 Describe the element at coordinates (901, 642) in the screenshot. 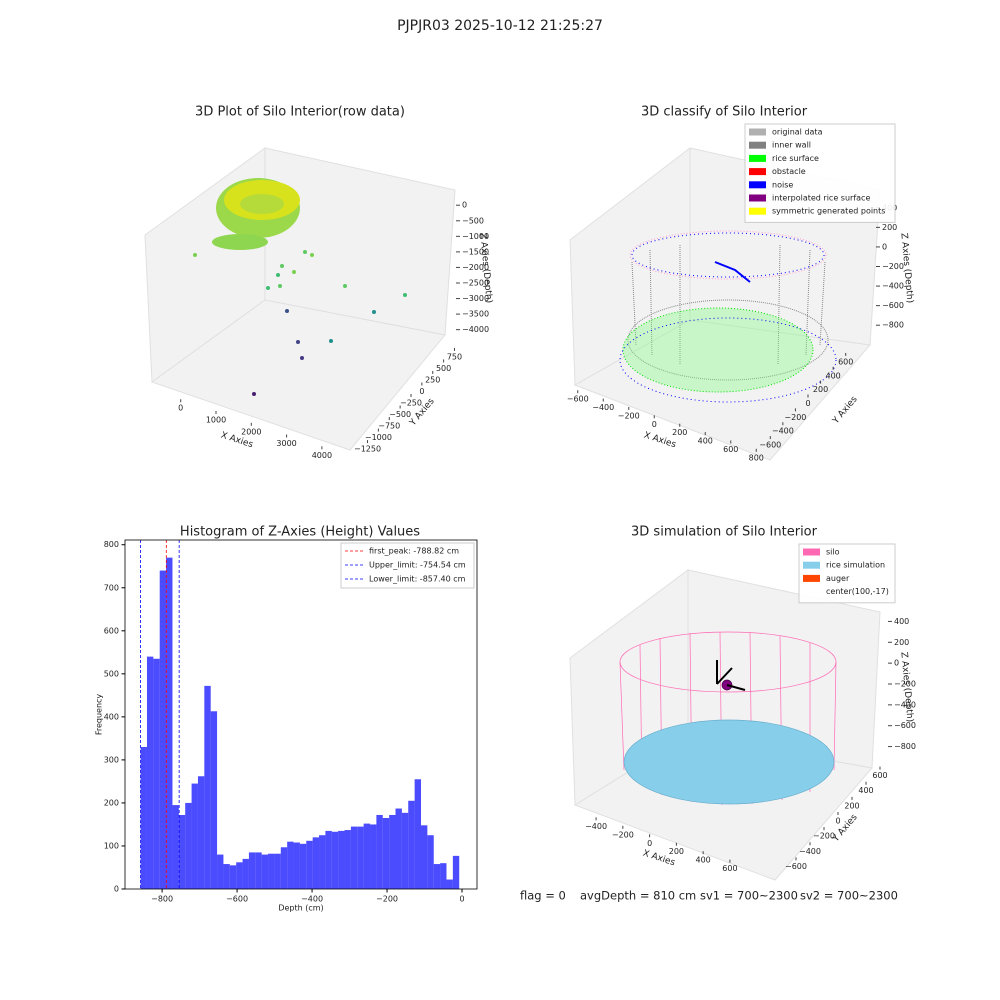

I see `z-tick-label: 200` at that location.